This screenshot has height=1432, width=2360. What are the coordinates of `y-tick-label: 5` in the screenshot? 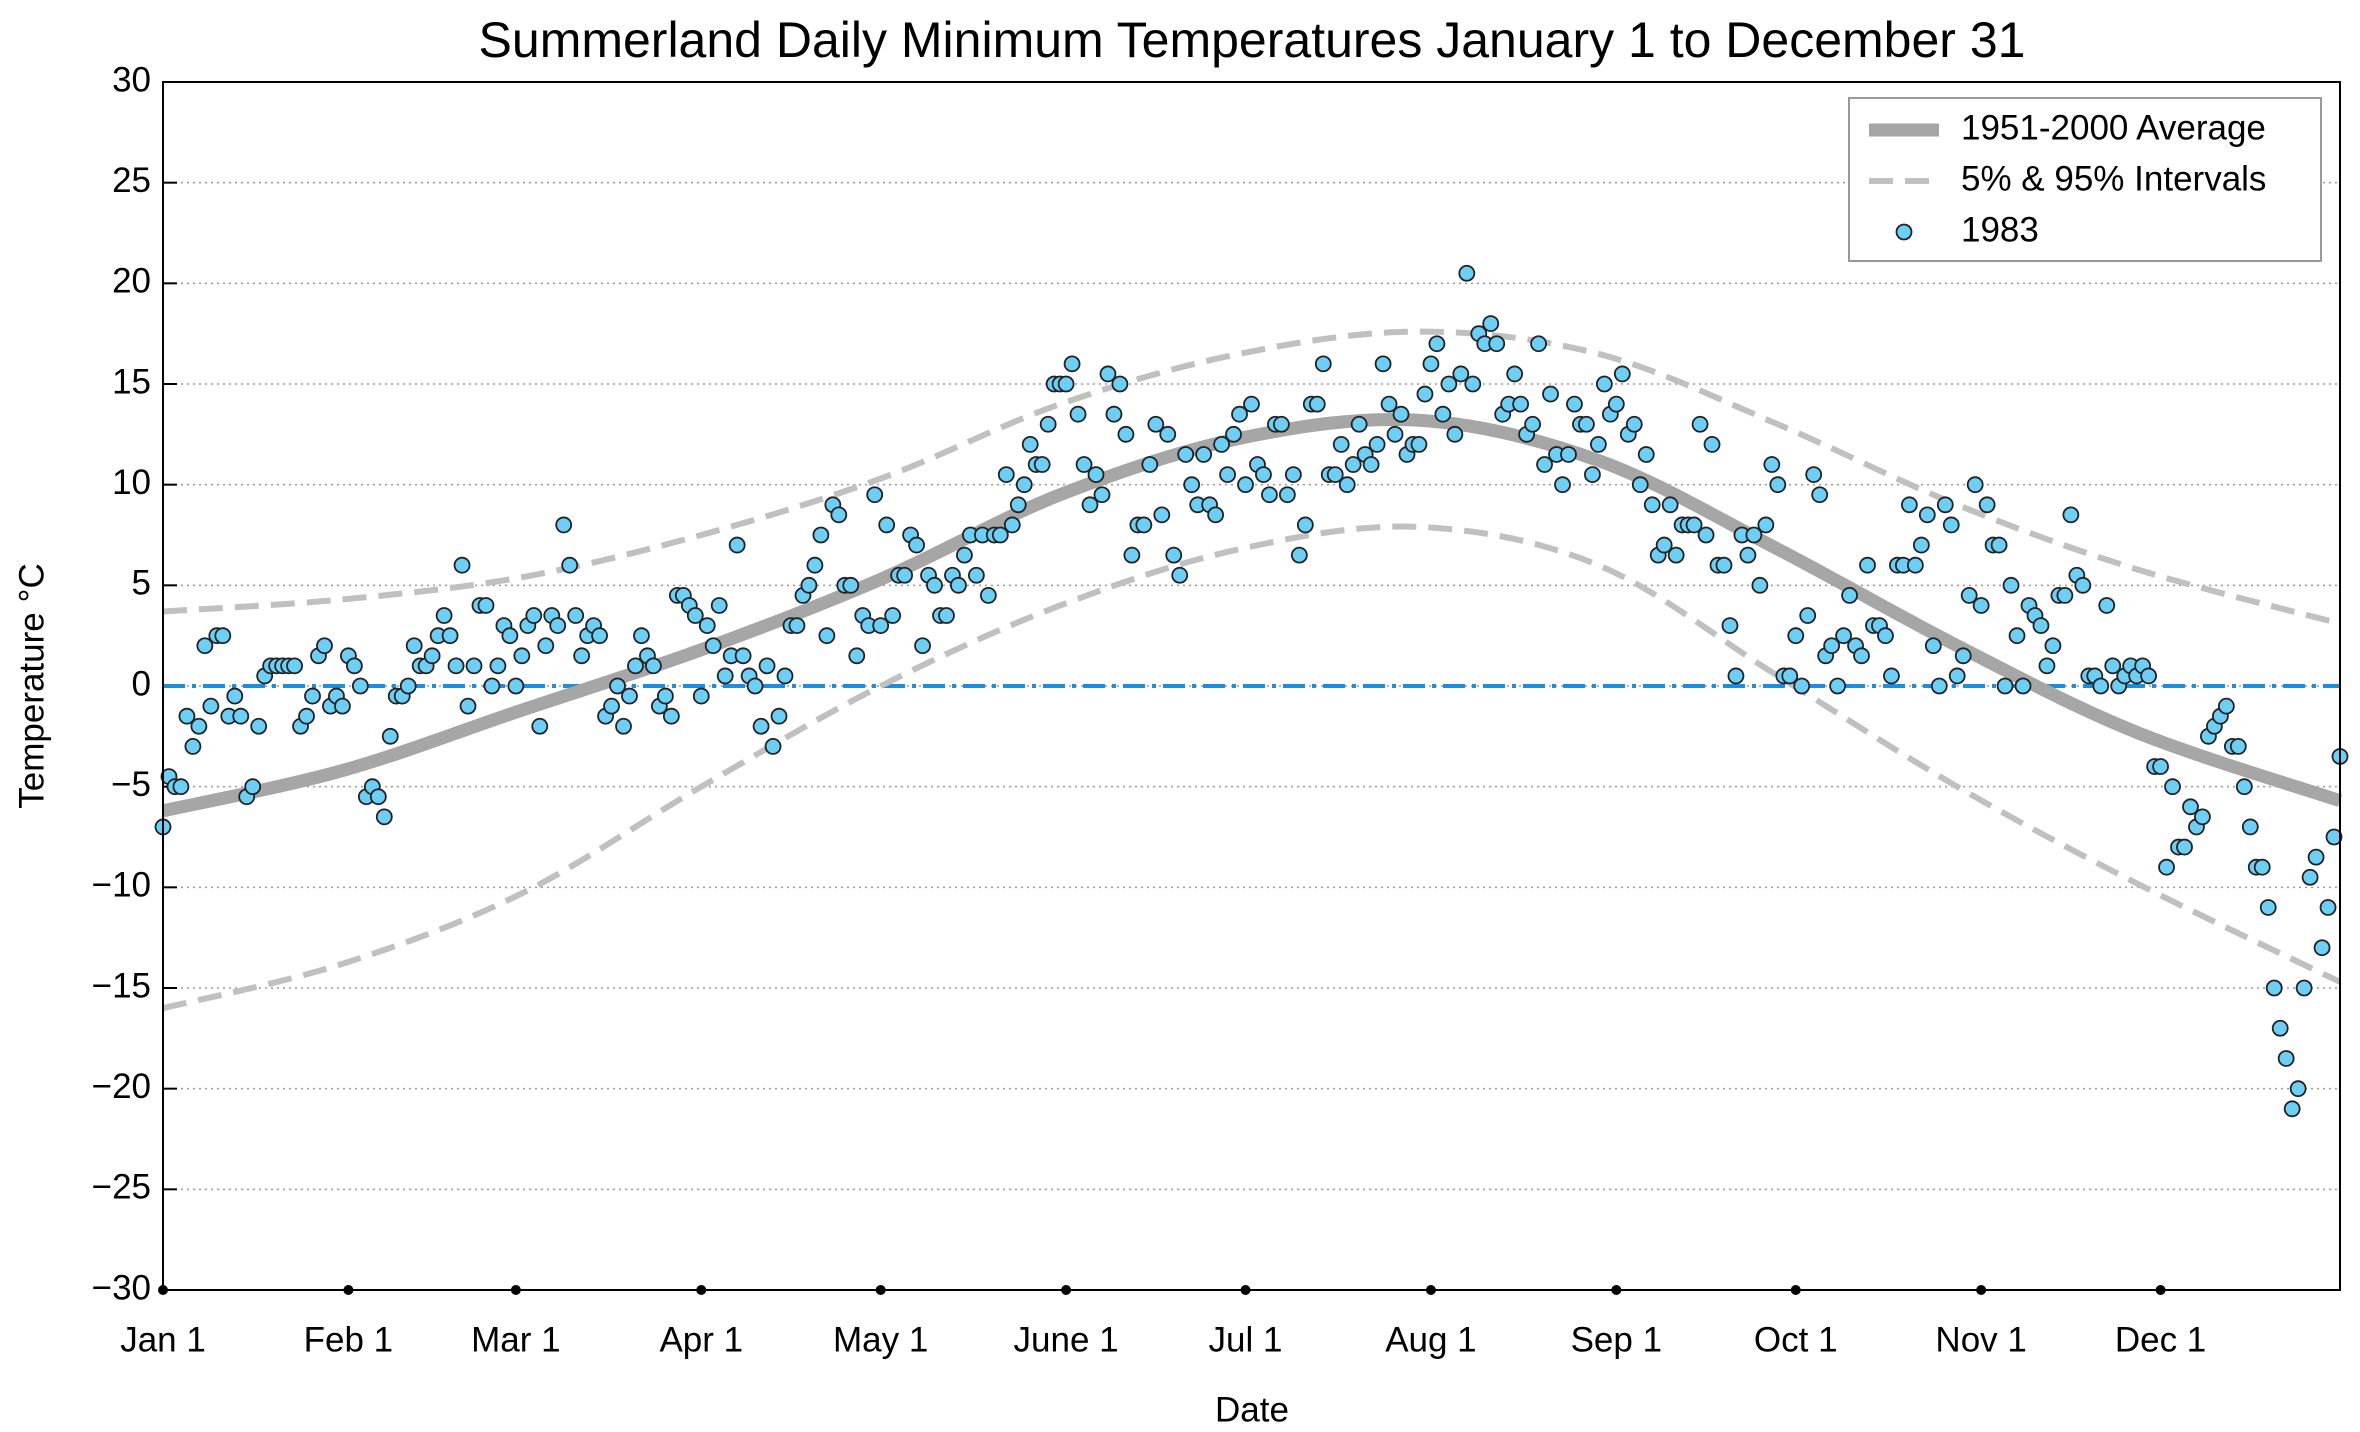 It's located at (141, 583).